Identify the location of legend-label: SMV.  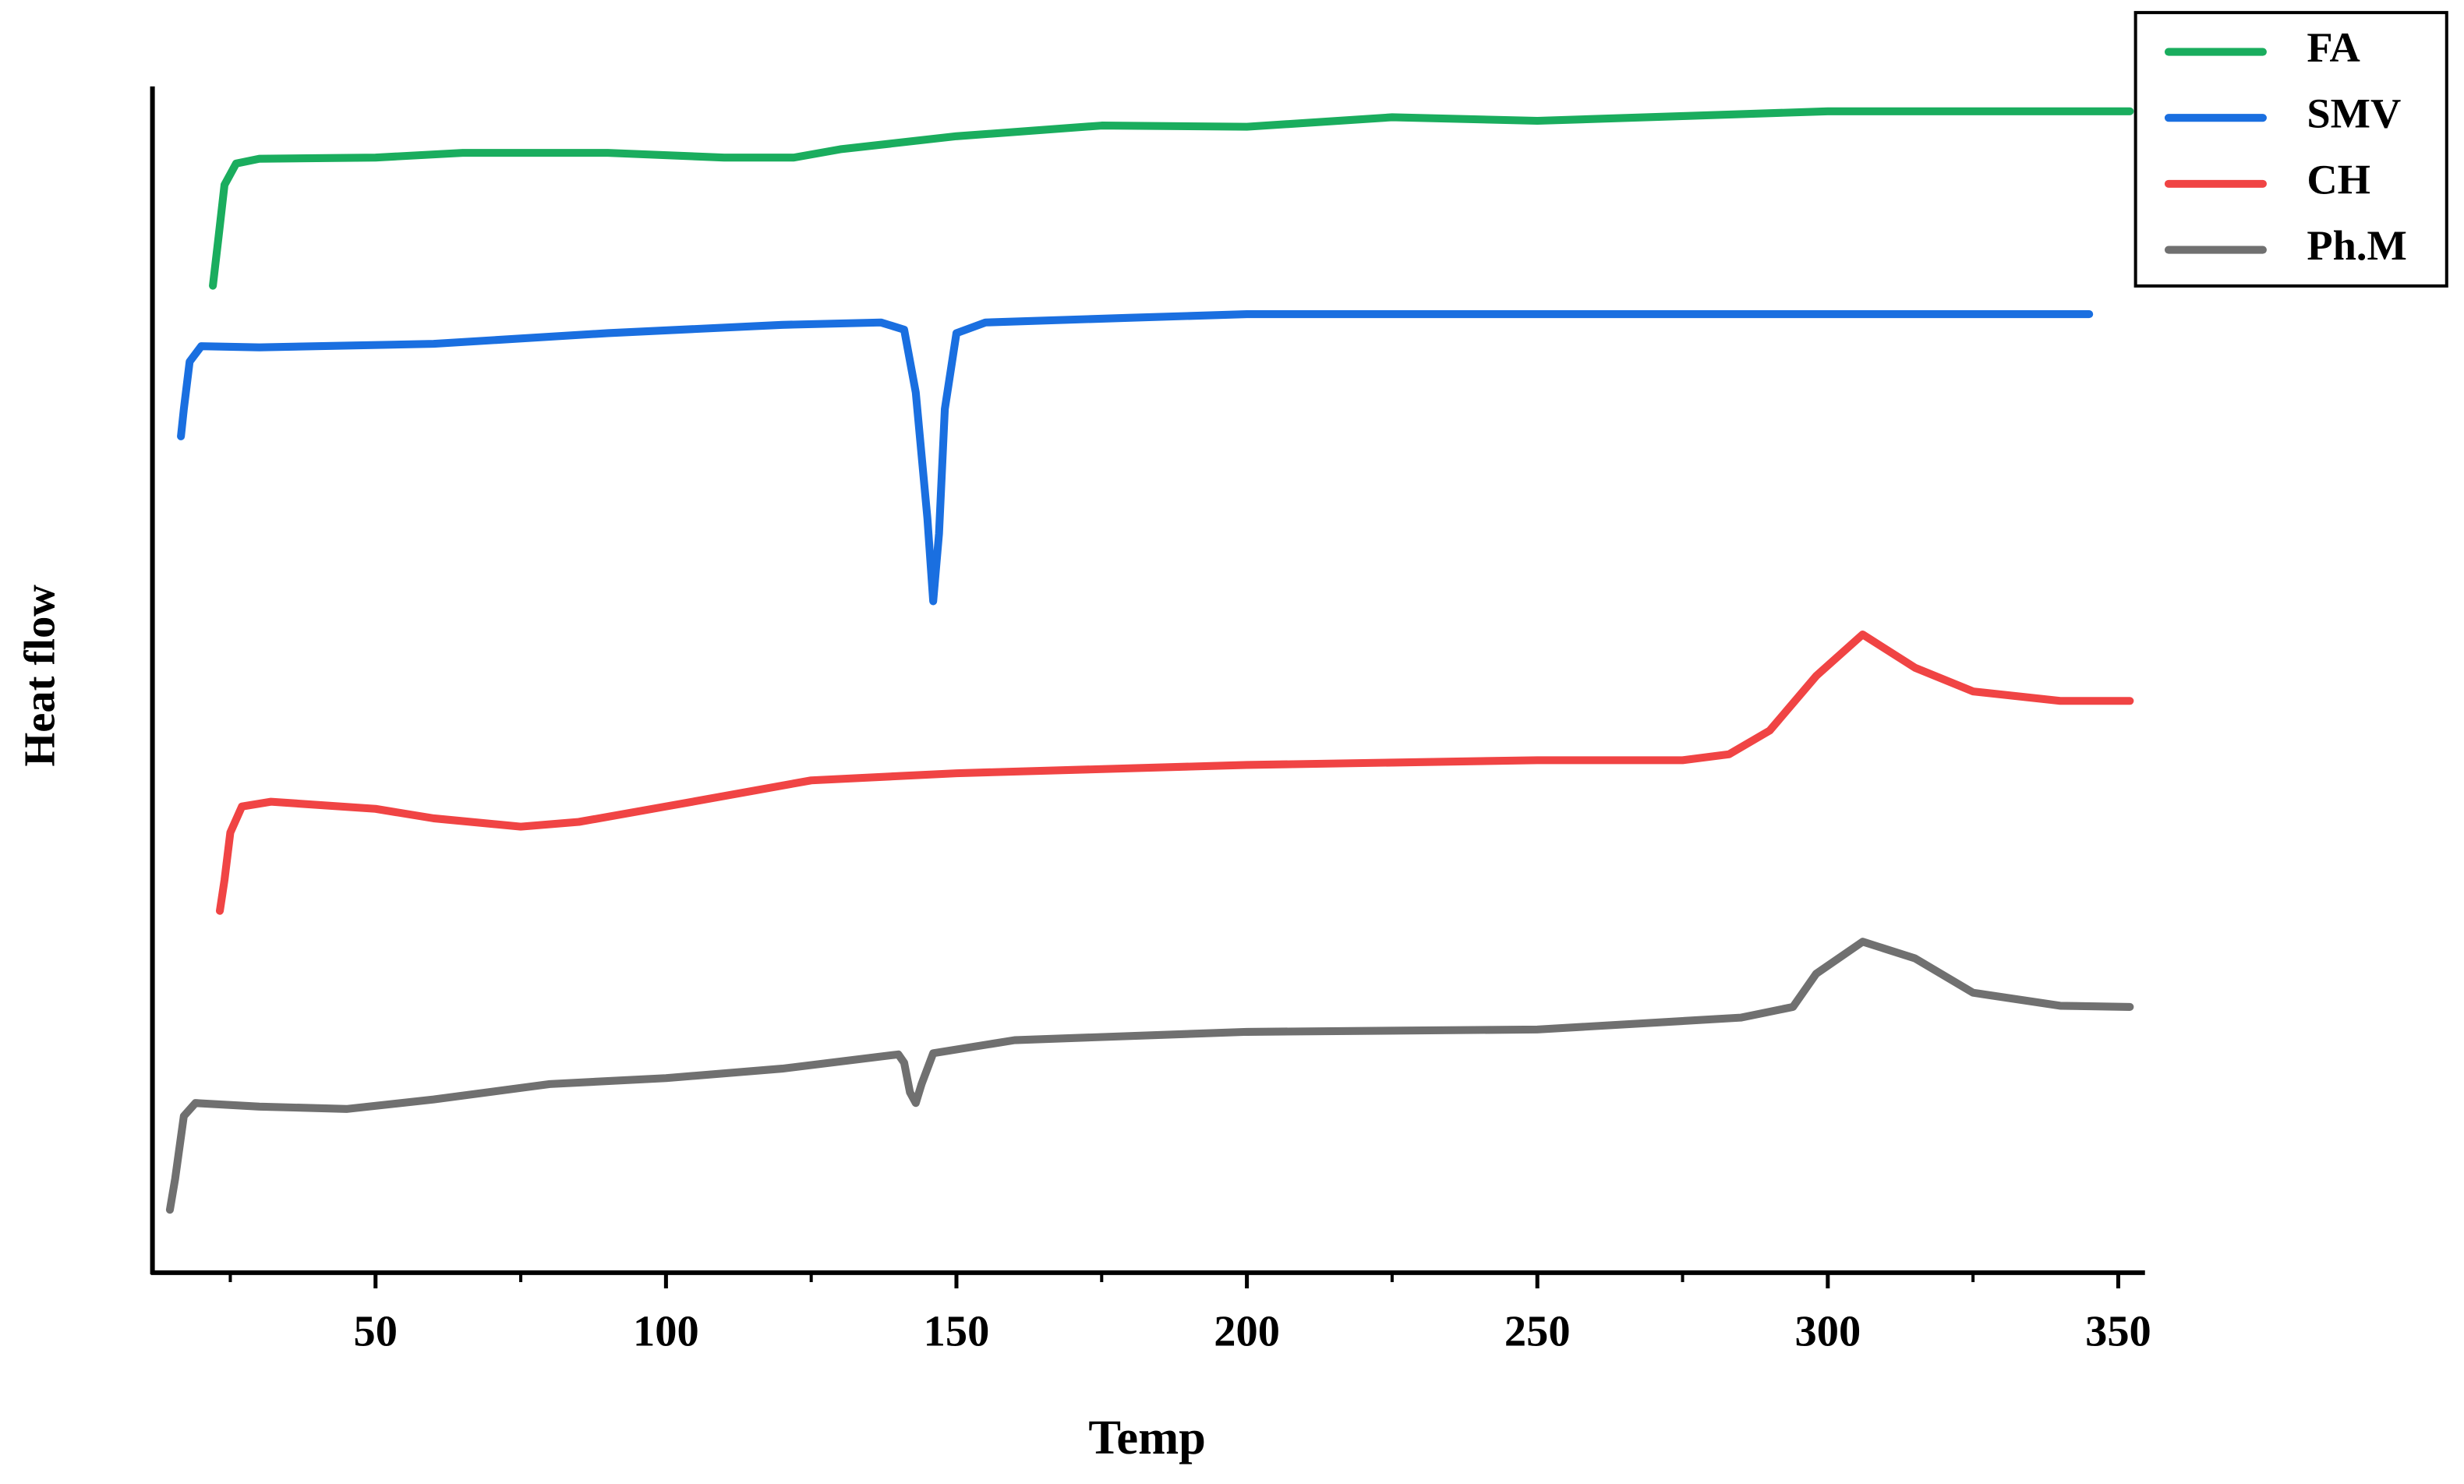
(2354, 113).